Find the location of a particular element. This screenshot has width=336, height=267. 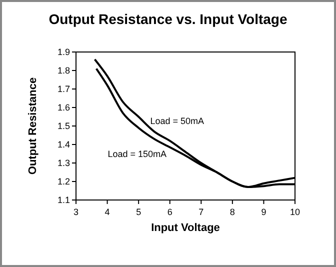

x-tick-label: 7 is located at coordinates (201, 212).